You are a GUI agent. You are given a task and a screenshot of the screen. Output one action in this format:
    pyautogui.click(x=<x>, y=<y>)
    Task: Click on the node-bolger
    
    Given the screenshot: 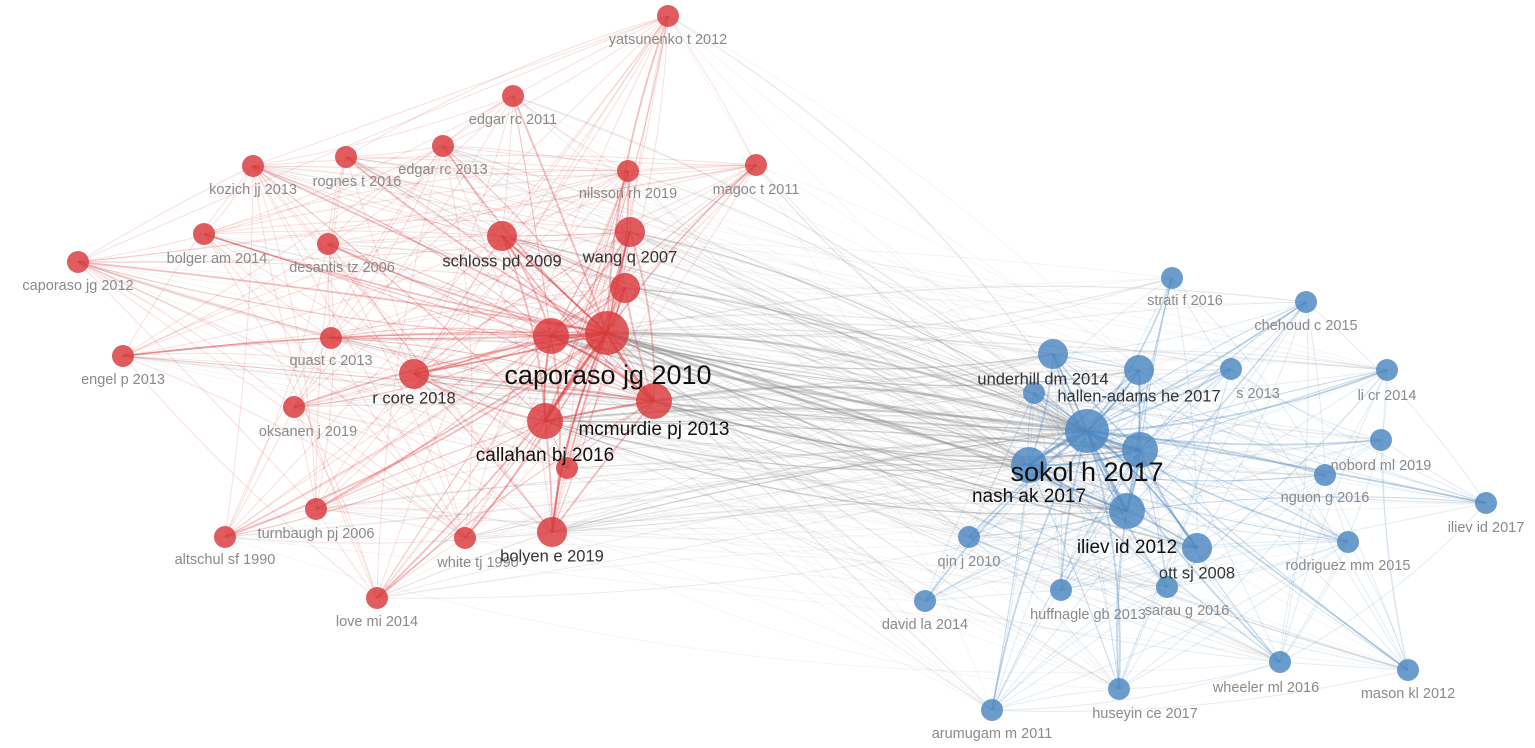 What is the action you would take?
    pyautogui.click(x=204, y=234)
    